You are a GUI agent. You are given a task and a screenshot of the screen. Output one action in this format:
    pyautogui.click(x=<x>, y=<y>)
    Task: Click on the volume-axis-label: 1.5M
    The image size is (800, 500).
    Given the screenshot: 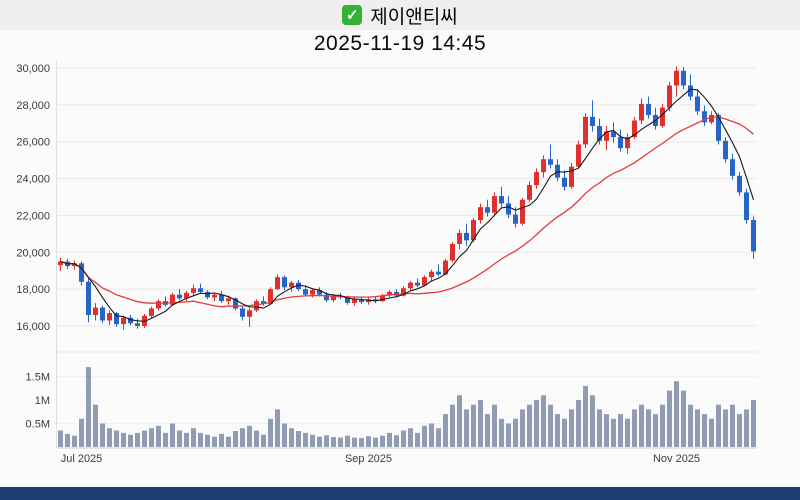 What is the action you would take?
    pyautogui.click(x=38, y=378)
    